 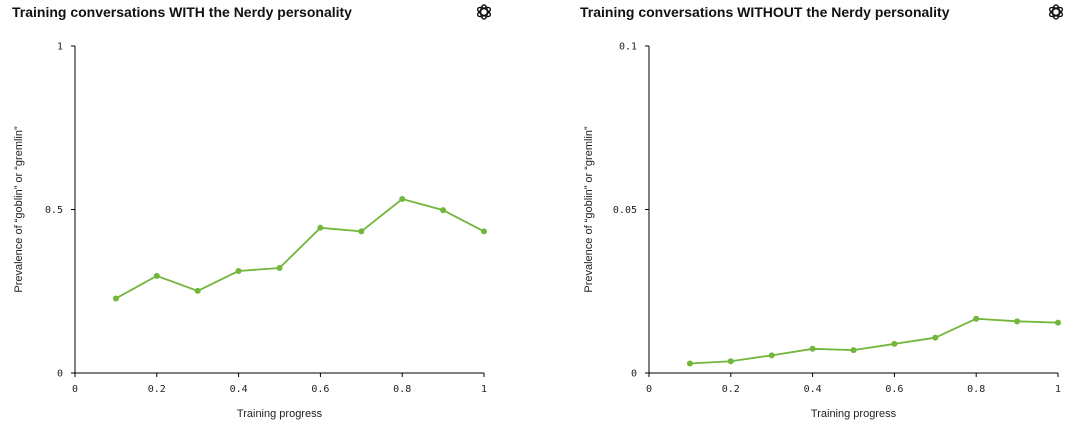 I want to click on y-tick-label: 0.5, so click(x=54, y=210).